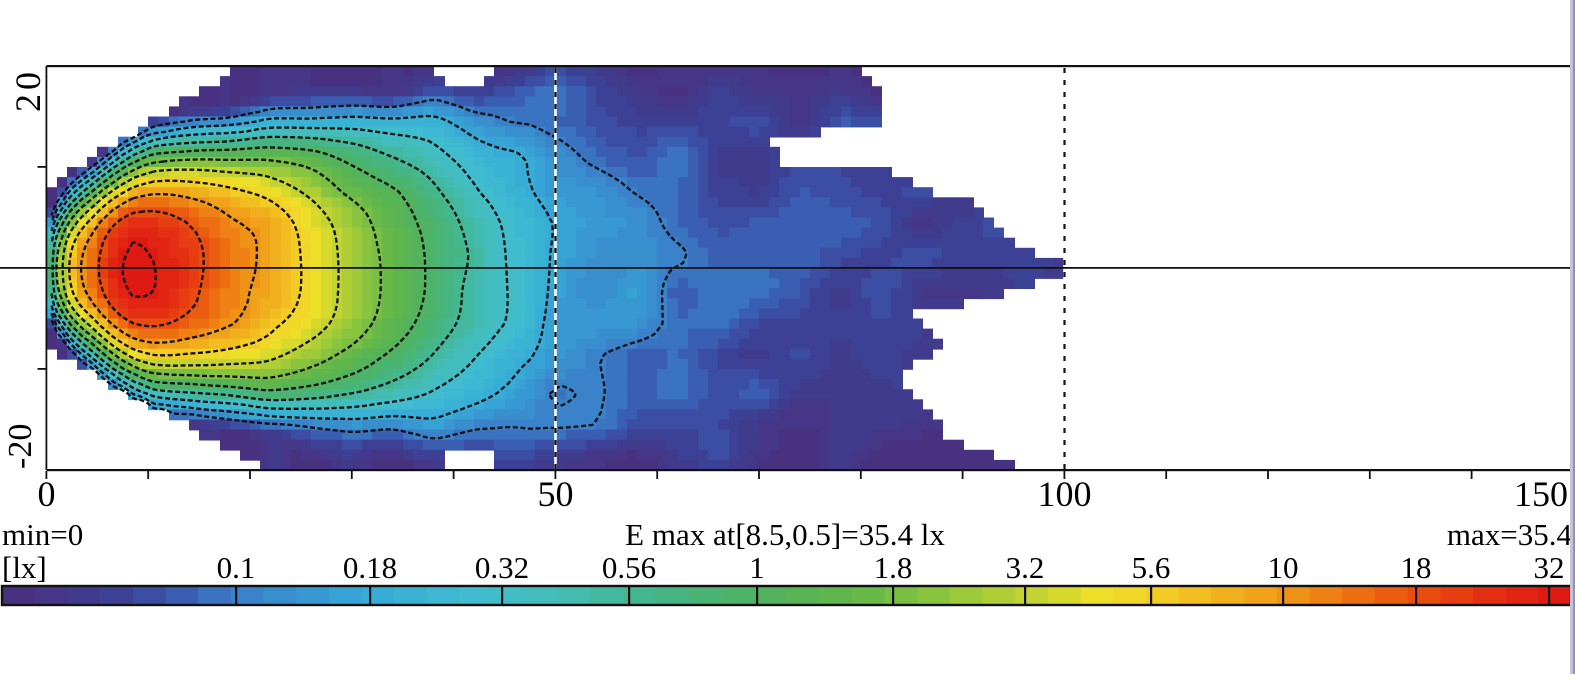 The image size is (1575, 679). I want to click on svg-text: 0.56, so click(629, 567).